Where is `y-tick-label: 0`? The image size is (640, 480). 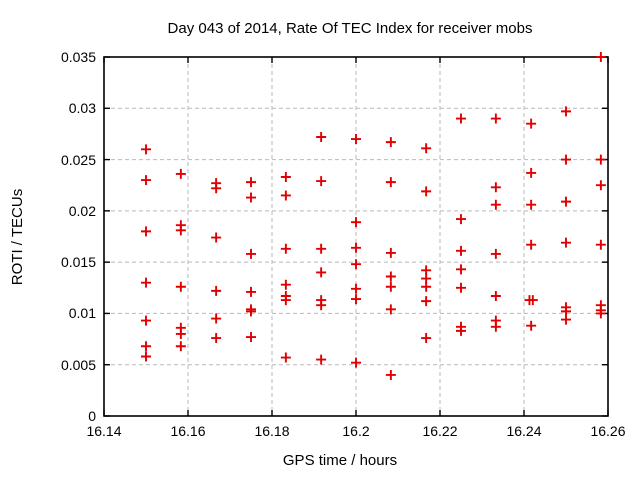 y-tick-label: 0 is located at coordinates (92, 416).